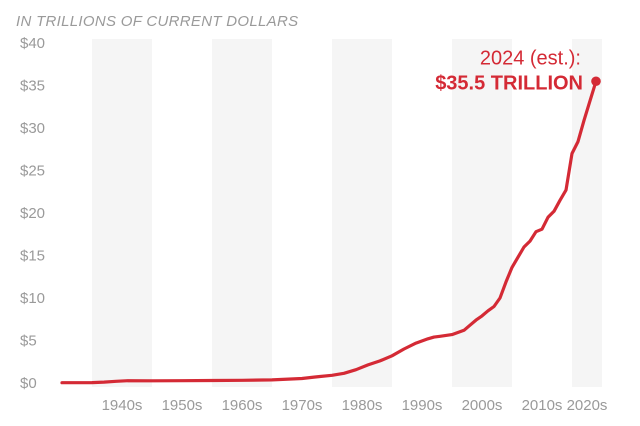 This screenshot has width=640, height=426. Describe the element at coordinates (157, 21) in the screenshot. I see `chart-subtitle: IN TRILLIONS OF CURRENT DOLLARS` at that location.